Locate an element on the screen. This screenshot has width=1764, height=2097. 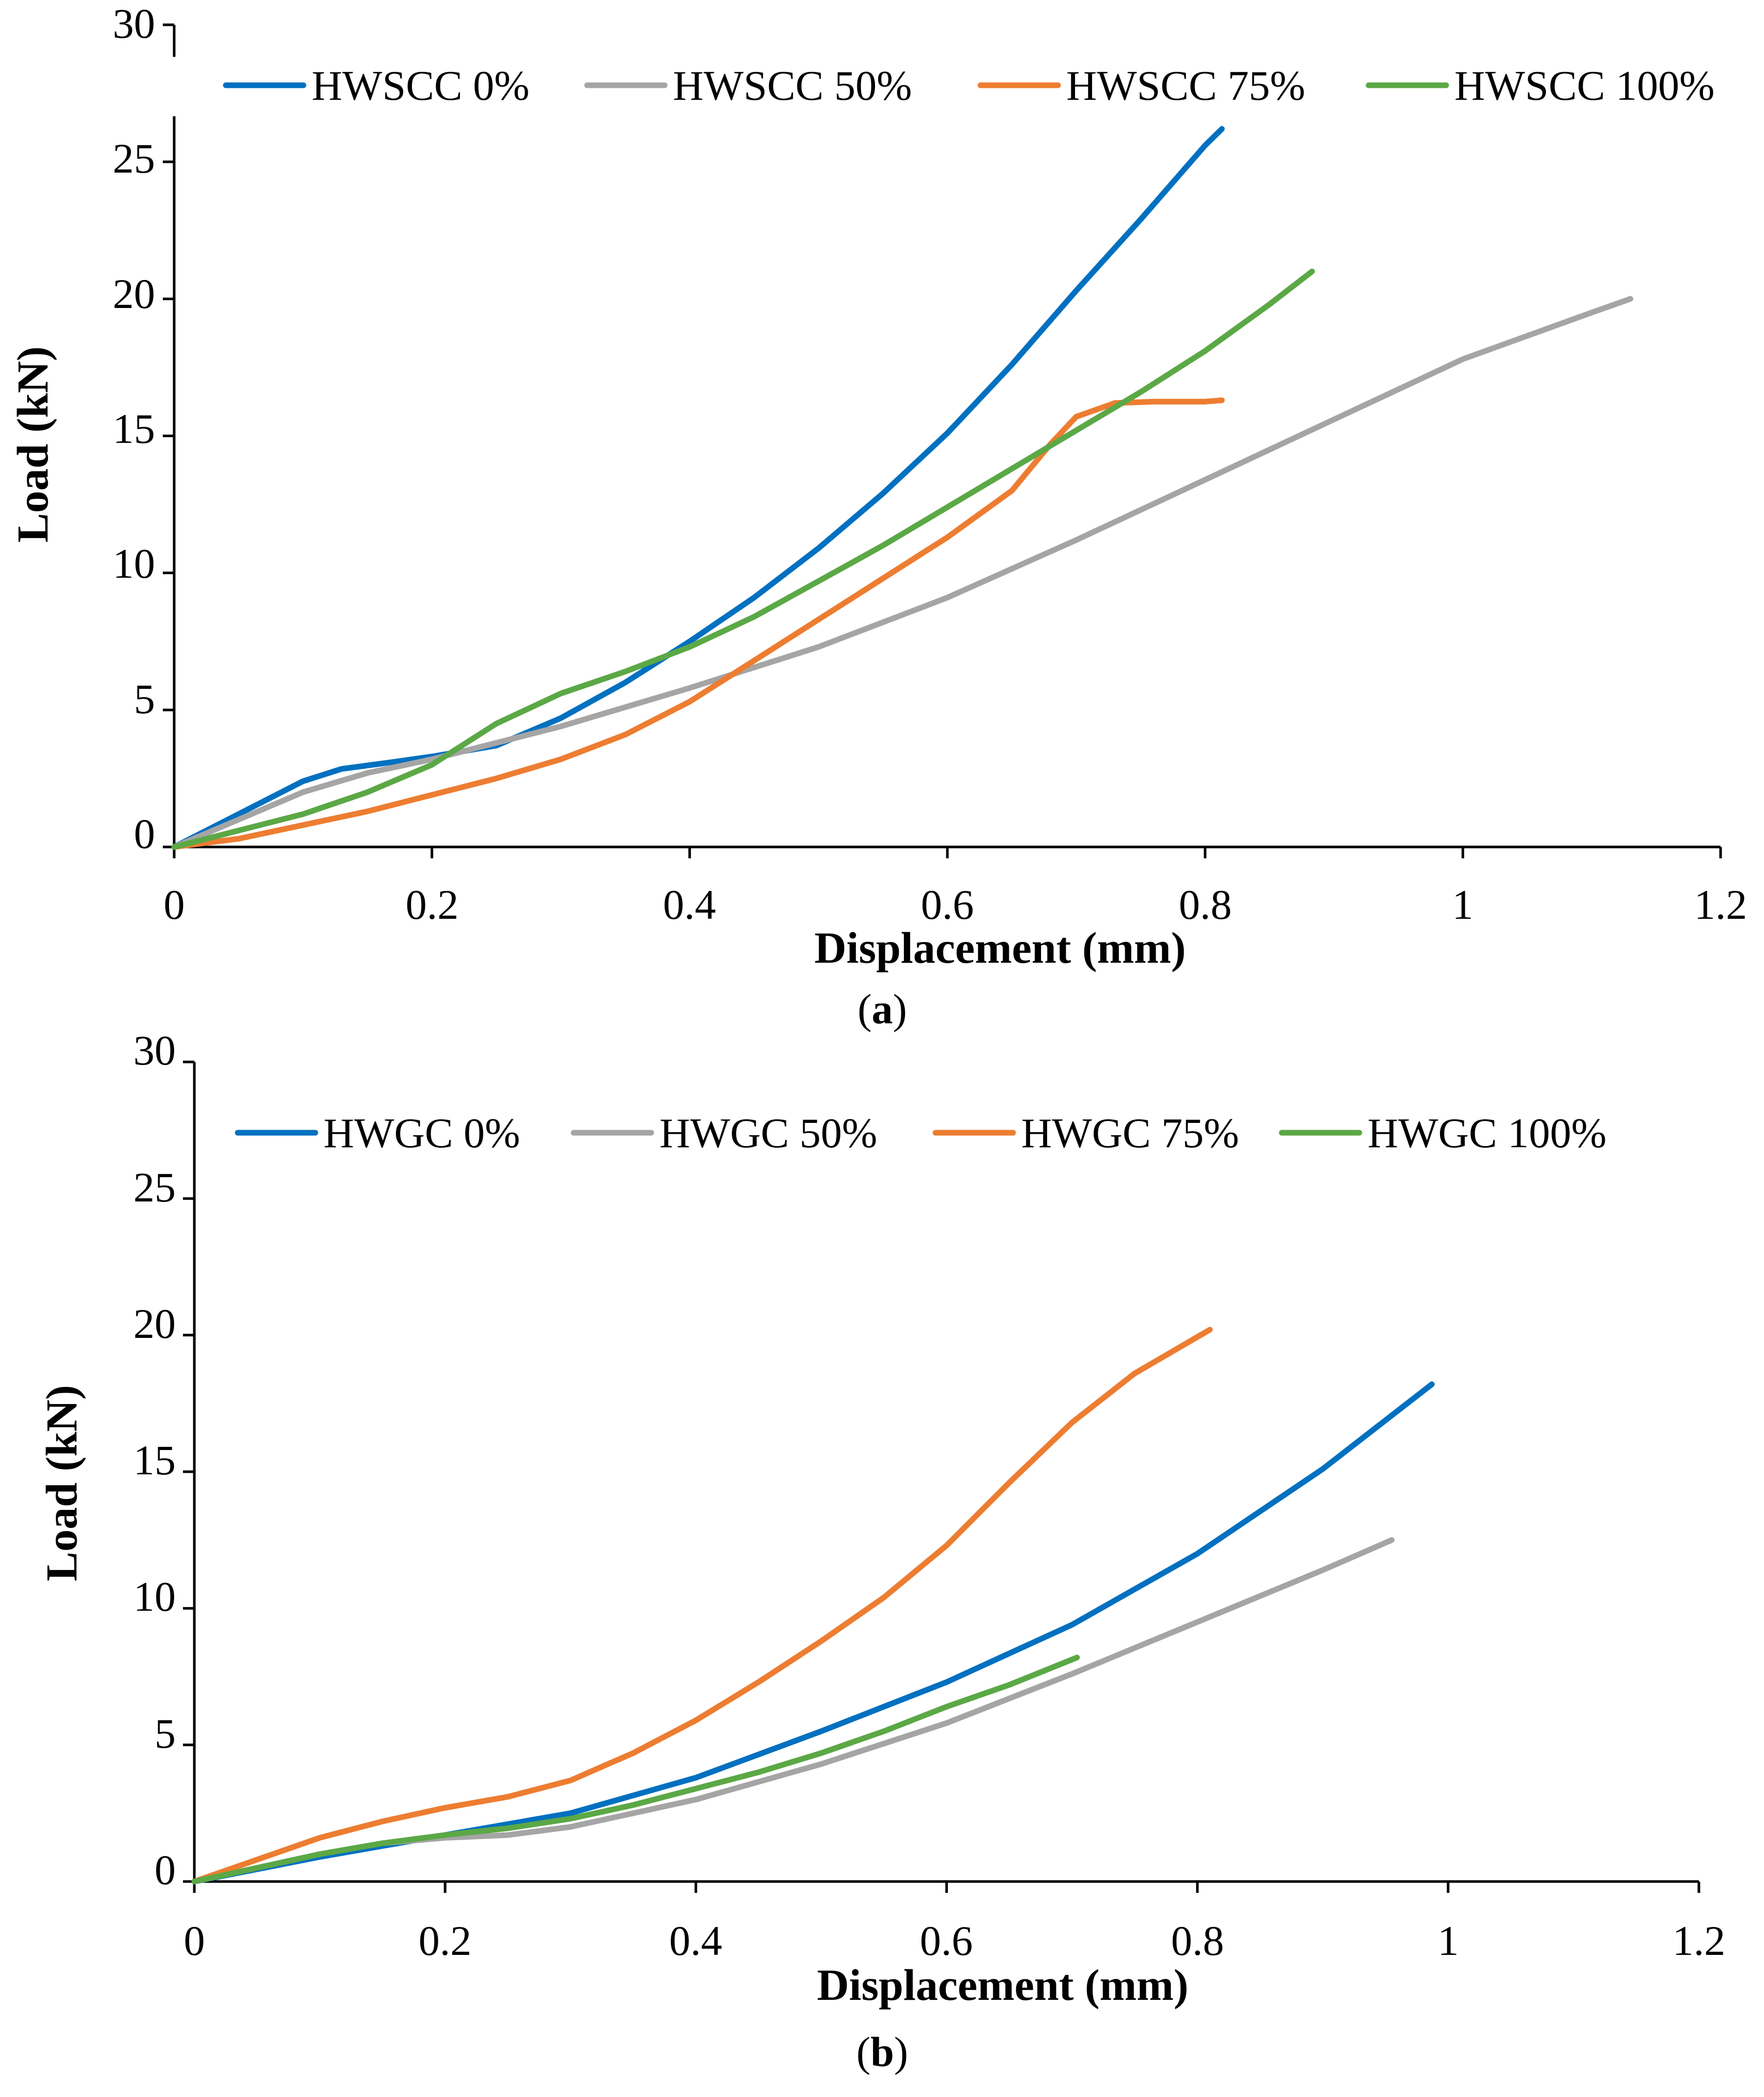
legend-label: HWSCC 75% is located at coordinates (1185, 86).